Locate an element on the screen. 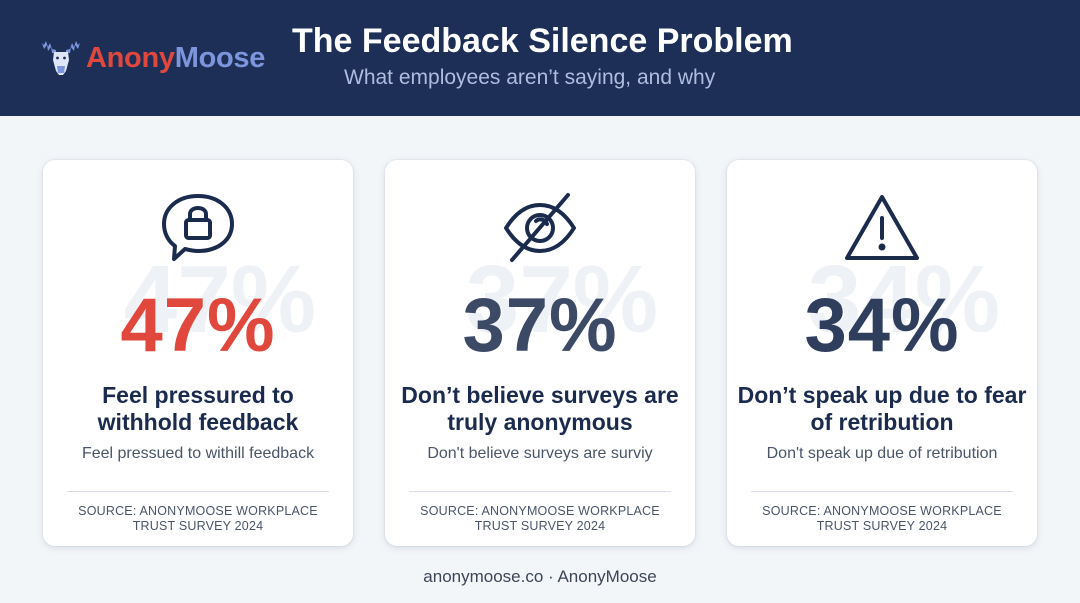 The height and width of the screenshot is (603, 1080). brand-logo: AnonyMoose is located at coordinates (151, 58).